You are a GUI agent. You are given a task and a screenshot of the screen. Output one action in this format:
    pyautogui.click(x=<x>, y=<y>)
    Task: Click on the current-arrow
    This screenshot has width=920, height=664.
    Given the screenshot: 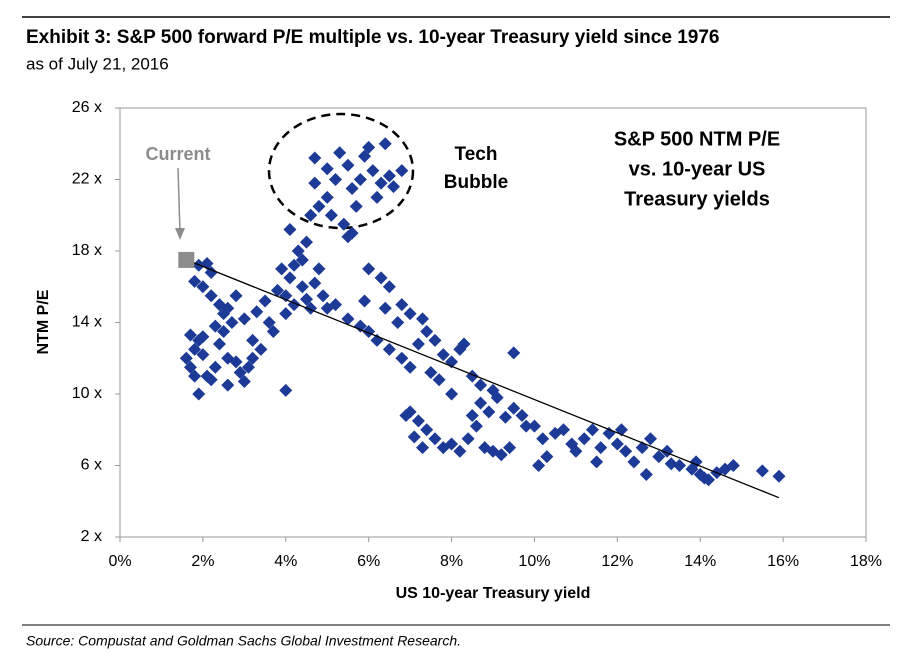 What is the action you would take?
    pyautogui.click(x=179, y=200)
    